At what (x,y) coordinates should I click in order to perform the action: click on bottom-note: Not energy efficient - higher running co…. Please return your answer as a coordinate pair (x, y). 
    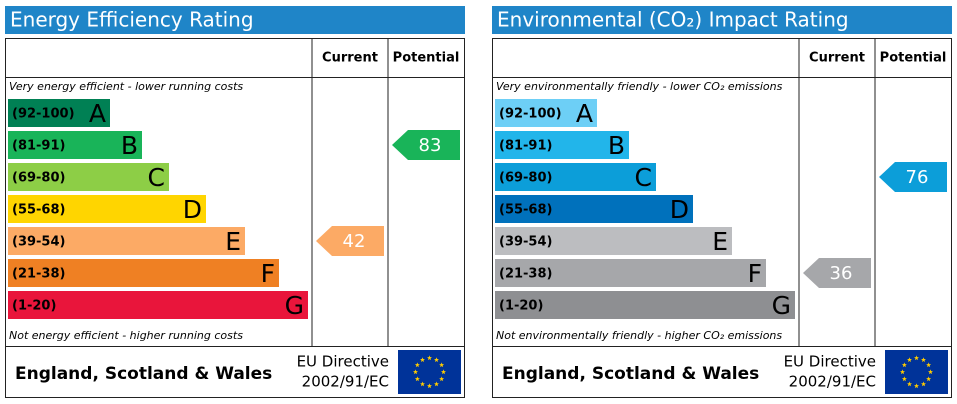
    Looking at the image, I should click on (126, 335).